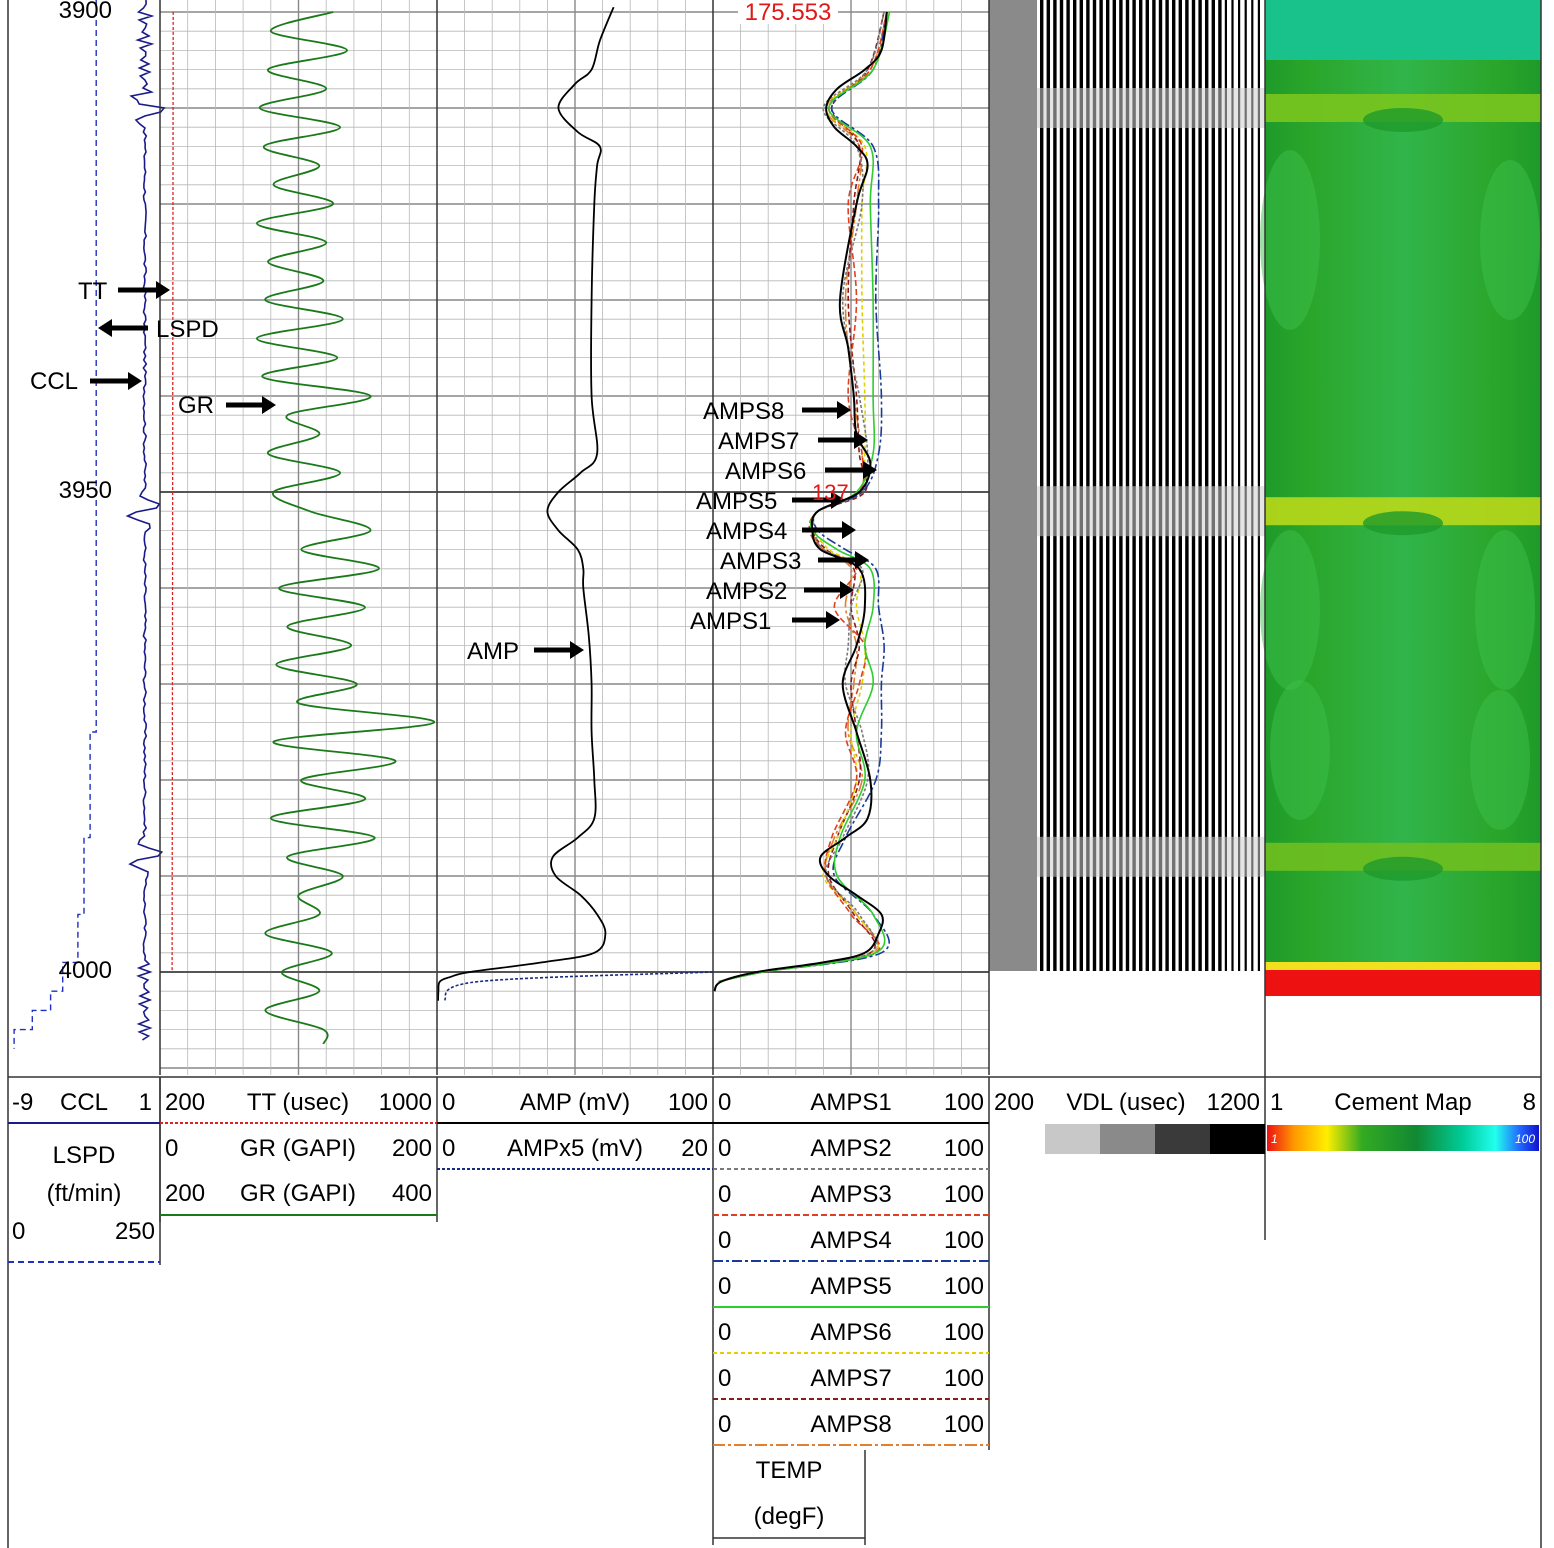  What do you see at coordinates (298, 1102) in the screenshot?
I see `tt-scale-name: TT (usec)` at bounding box center [298, 1102].